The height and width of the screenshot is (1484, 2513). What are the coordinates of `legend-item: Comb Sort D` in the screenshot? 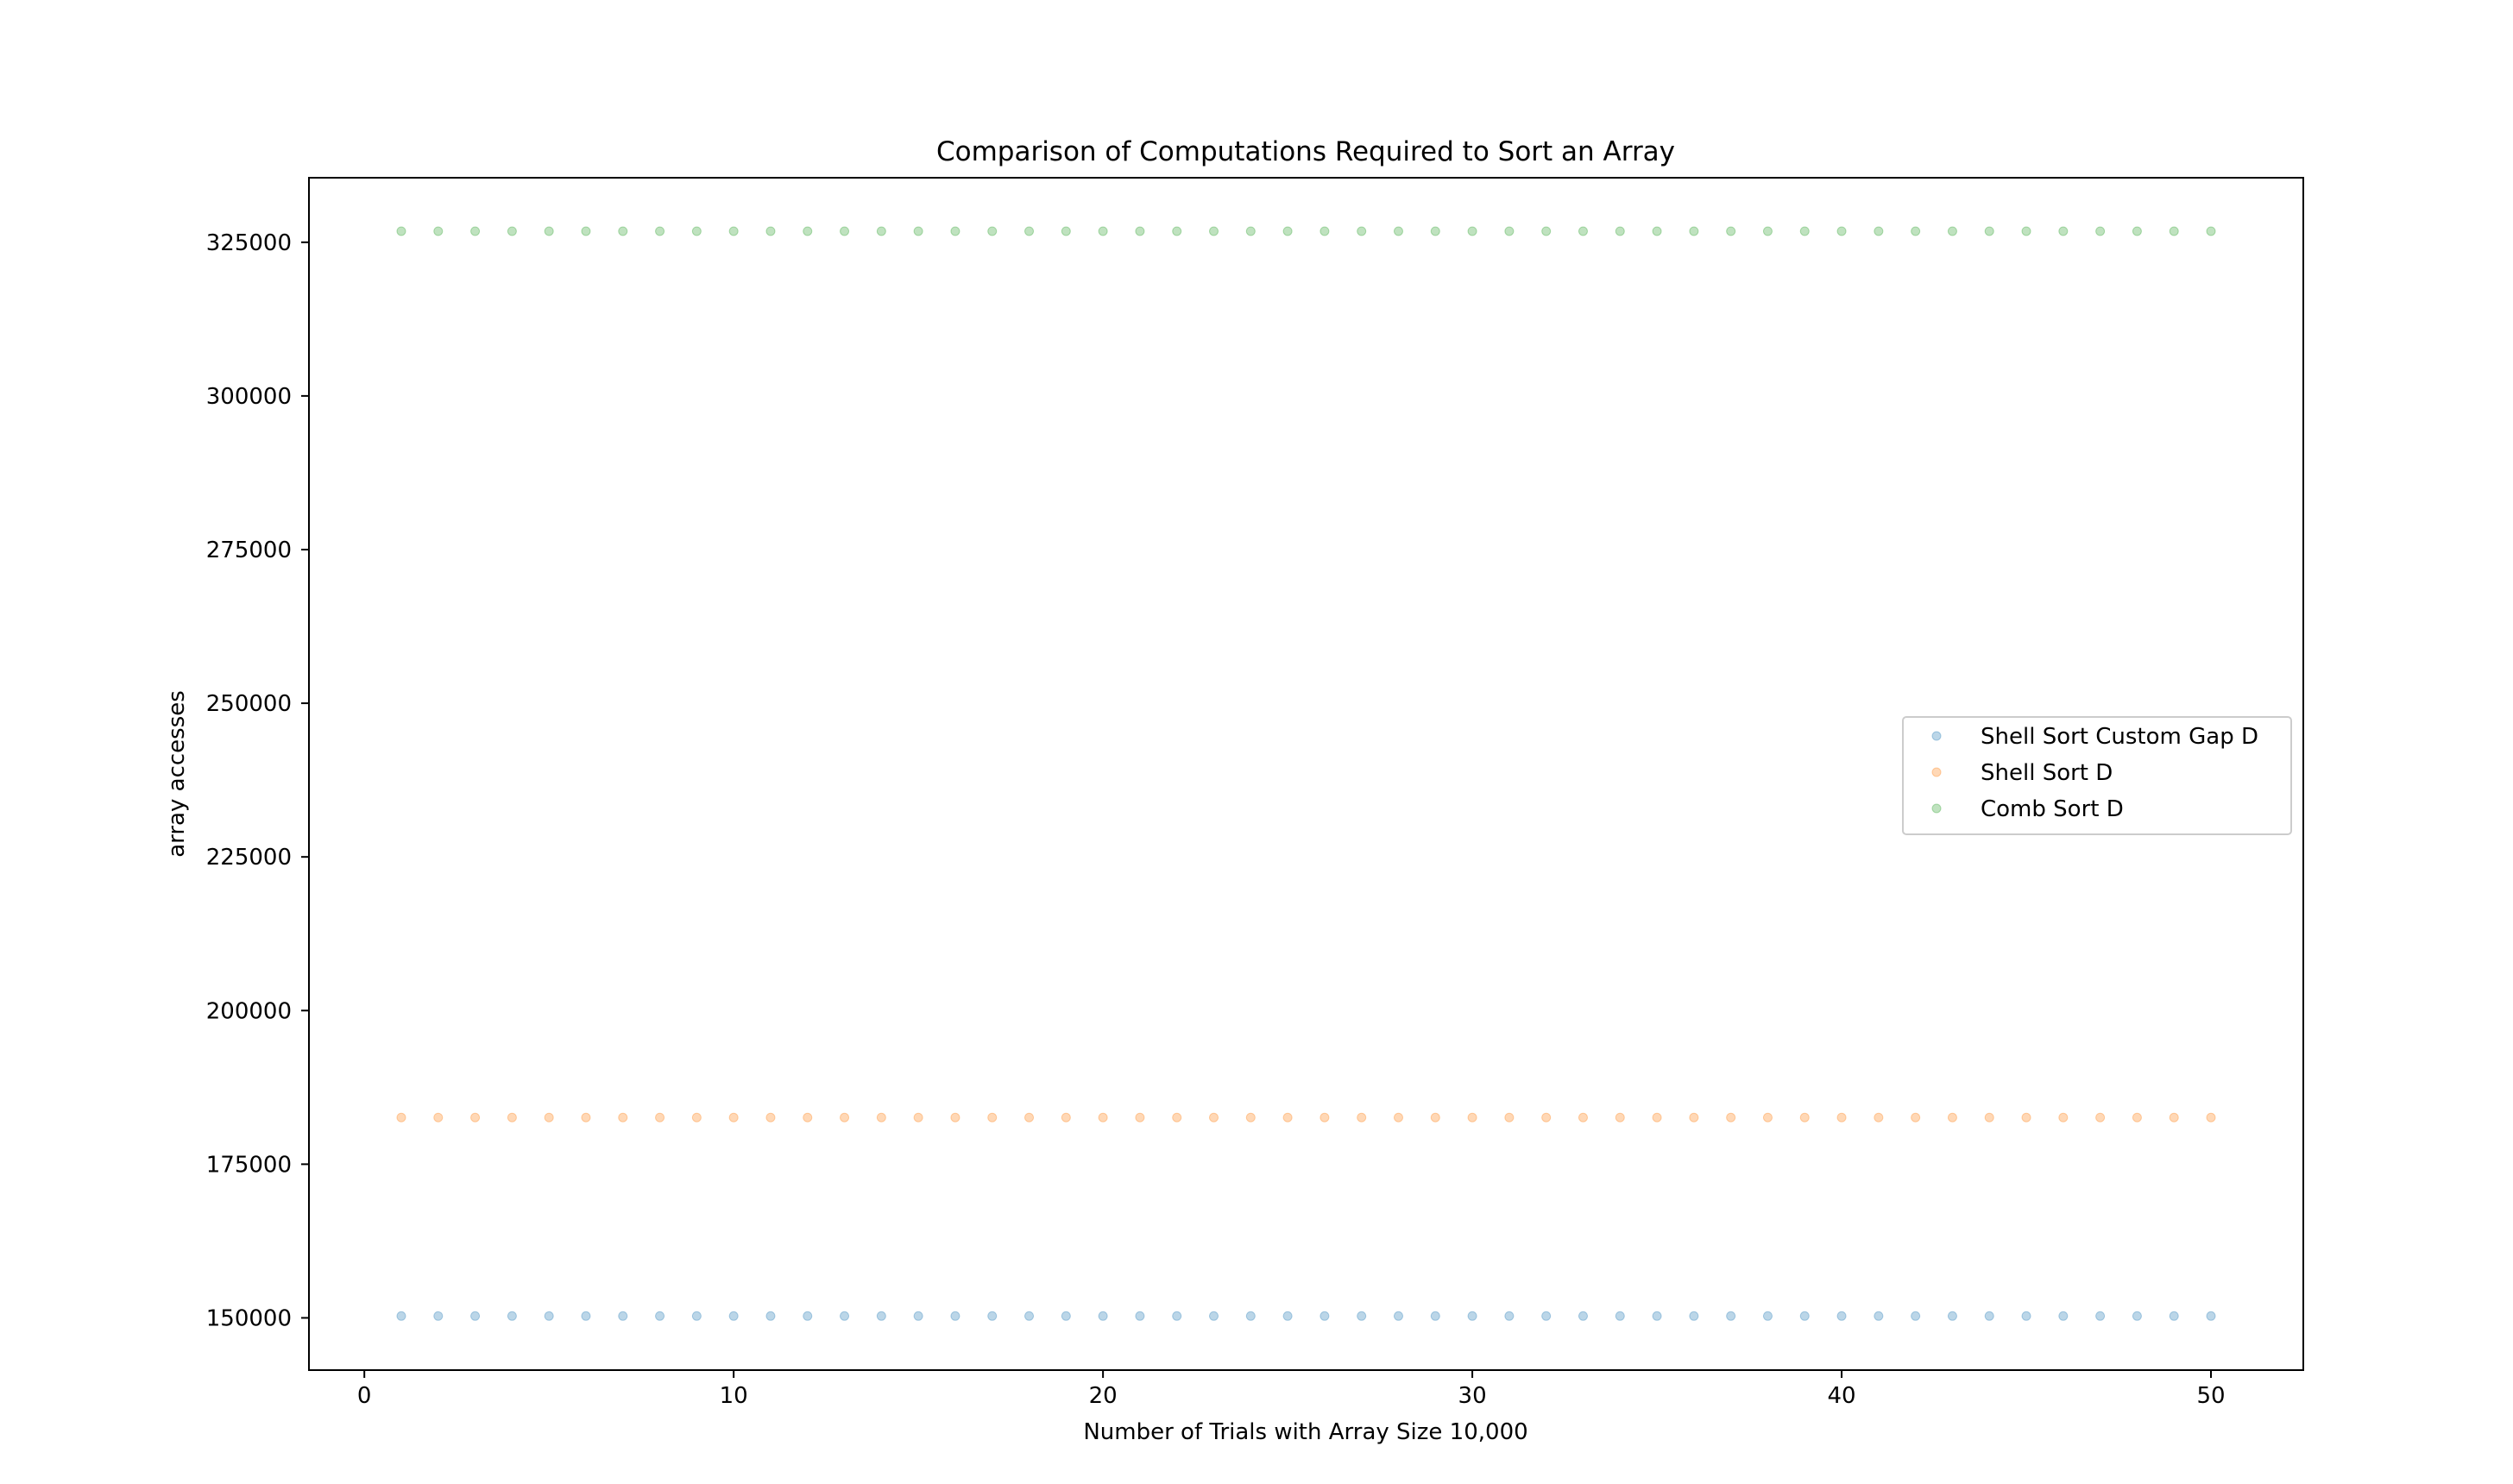 It's located at (2028, 809).